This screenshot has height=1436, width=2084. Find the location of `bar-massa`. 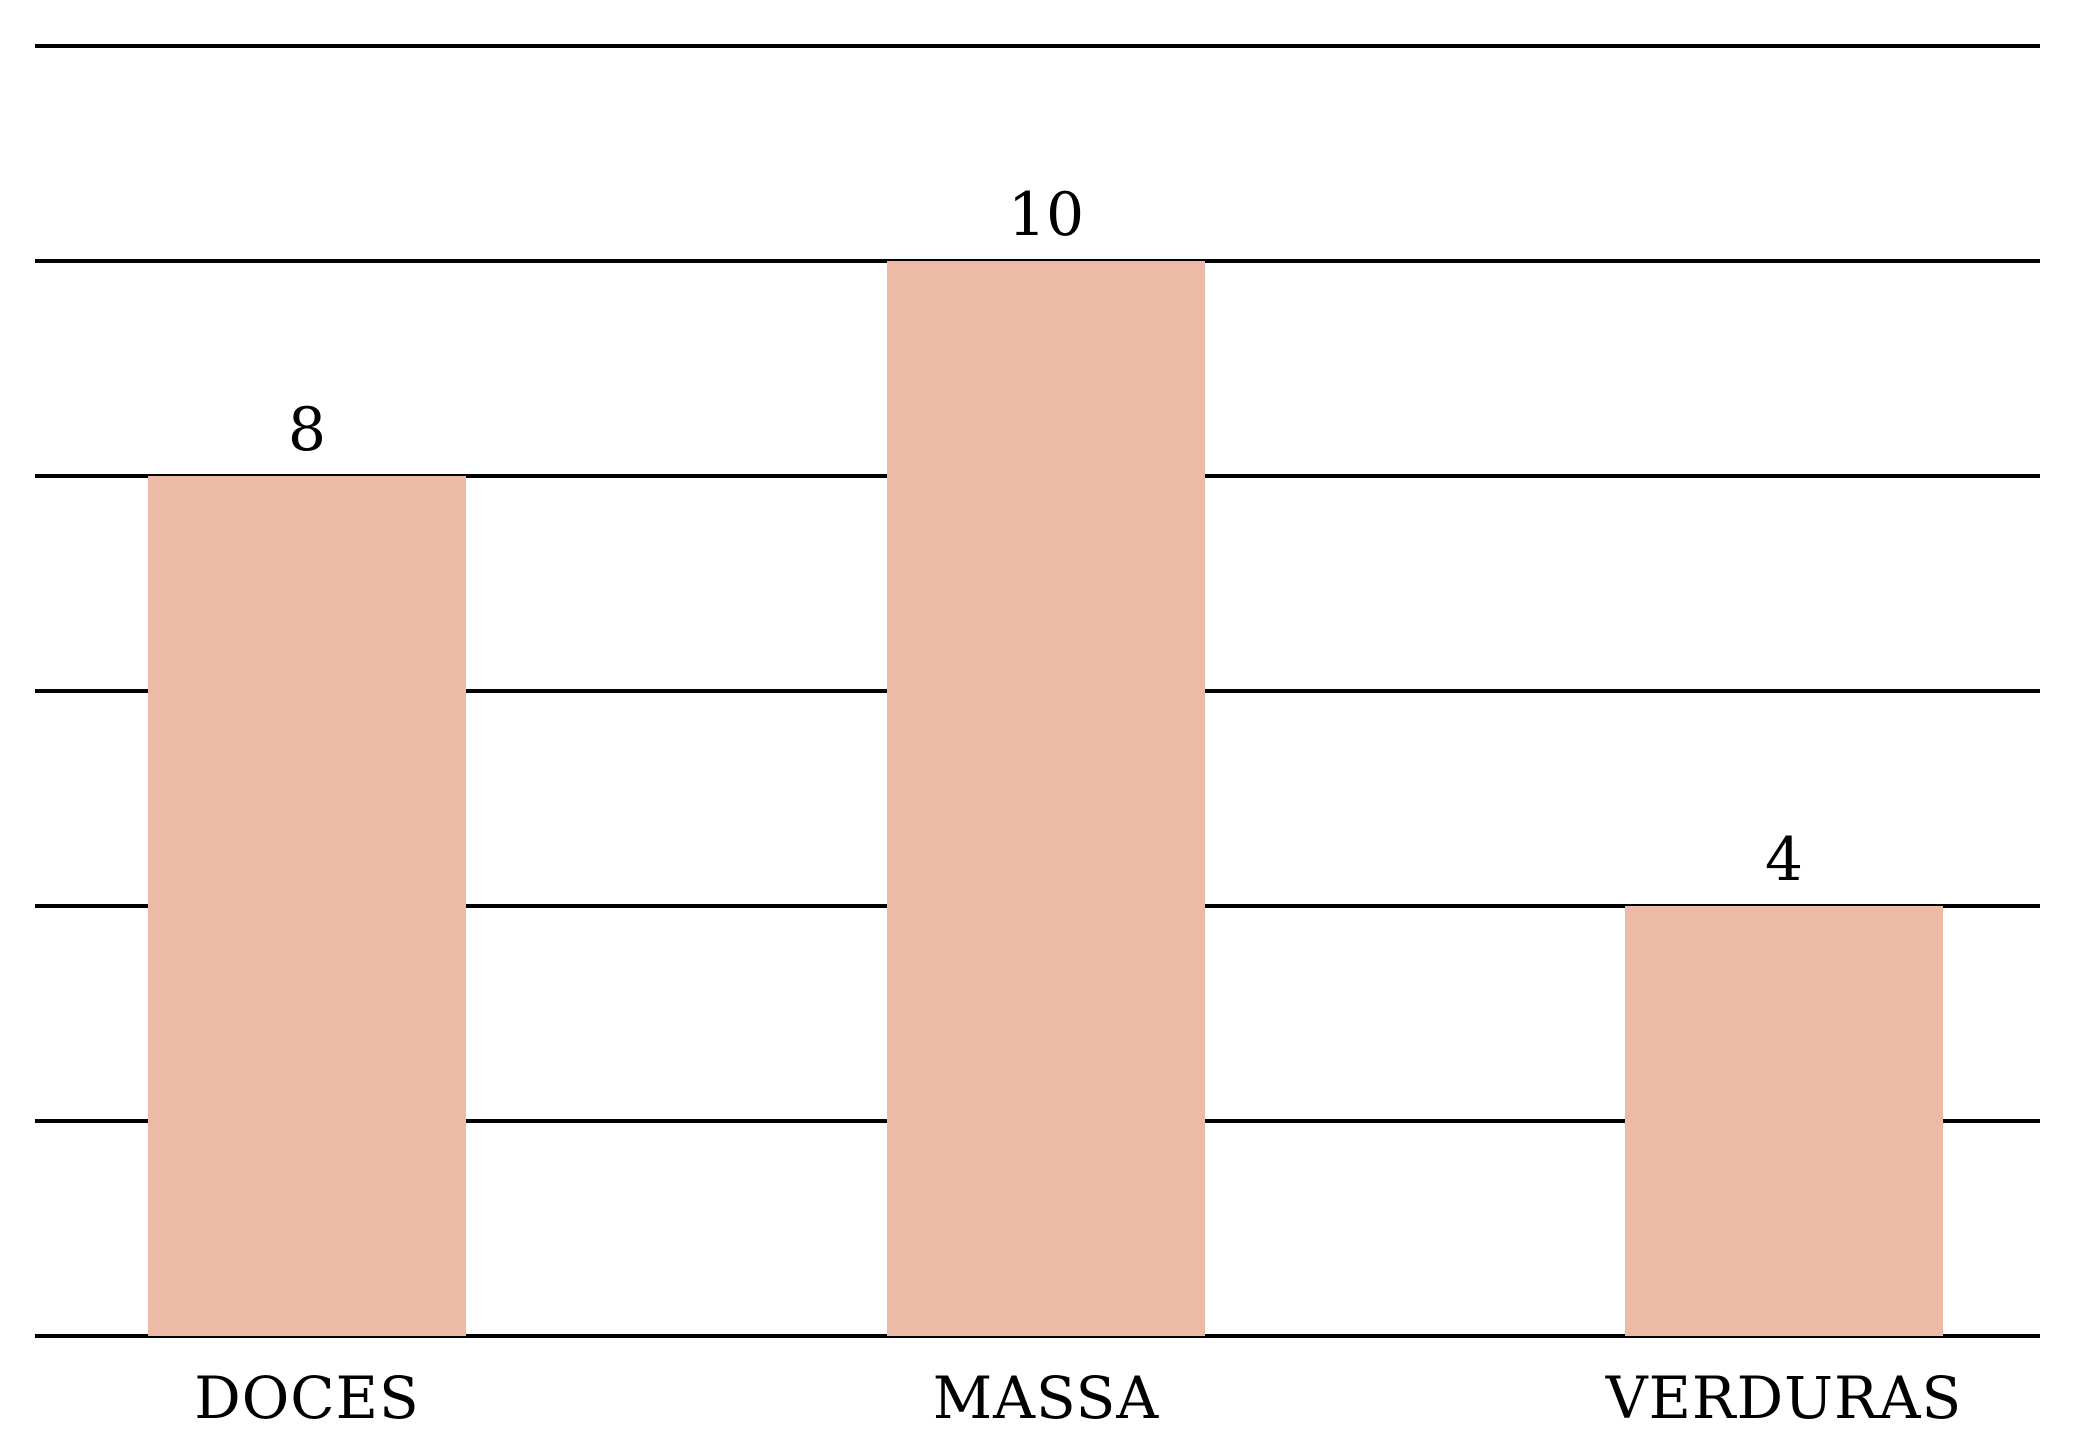

bar-massa is located at coordinates (1046, 798).